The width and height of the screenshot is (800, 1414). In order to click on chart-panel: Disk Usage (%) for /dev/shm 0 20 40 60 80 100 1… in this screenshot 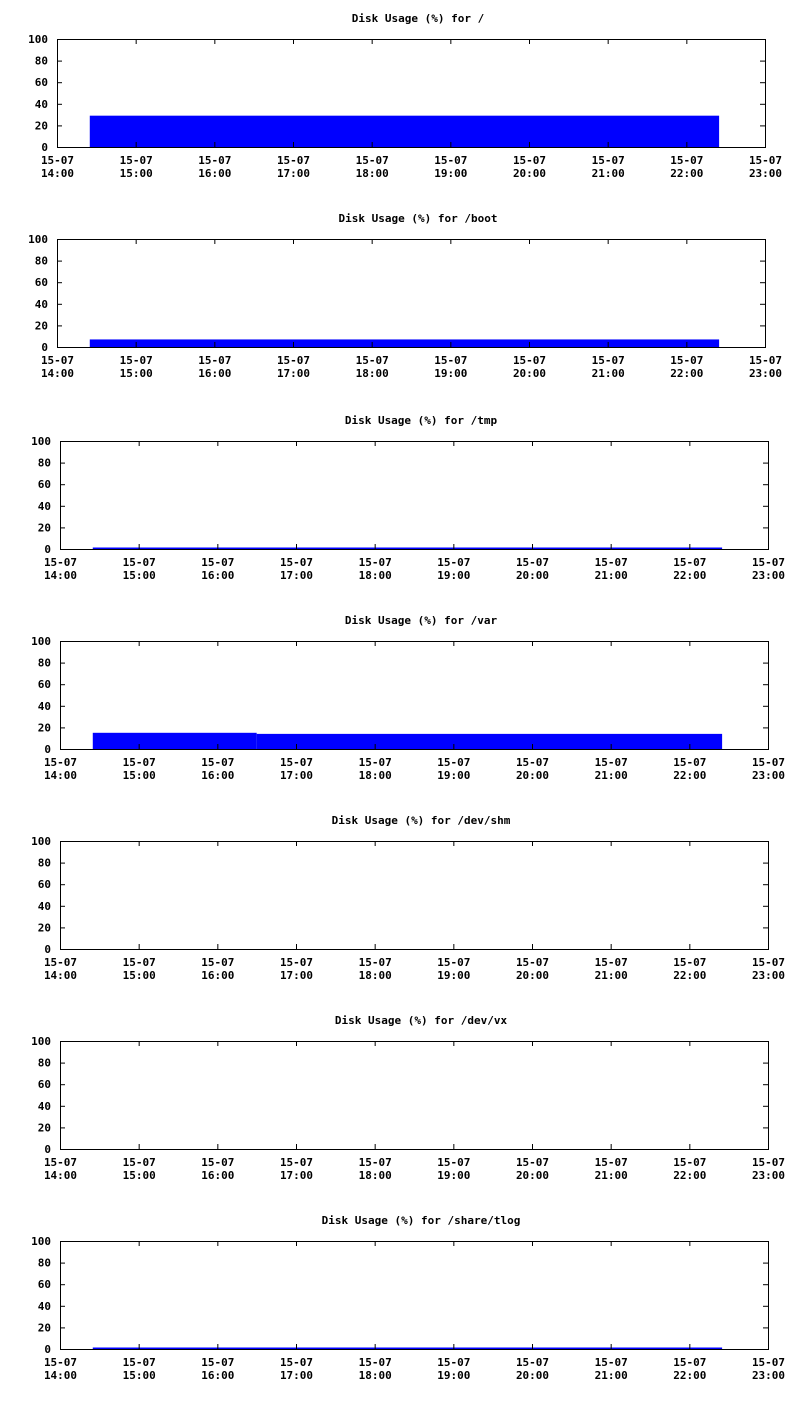, I will do `click(400, 902)`.